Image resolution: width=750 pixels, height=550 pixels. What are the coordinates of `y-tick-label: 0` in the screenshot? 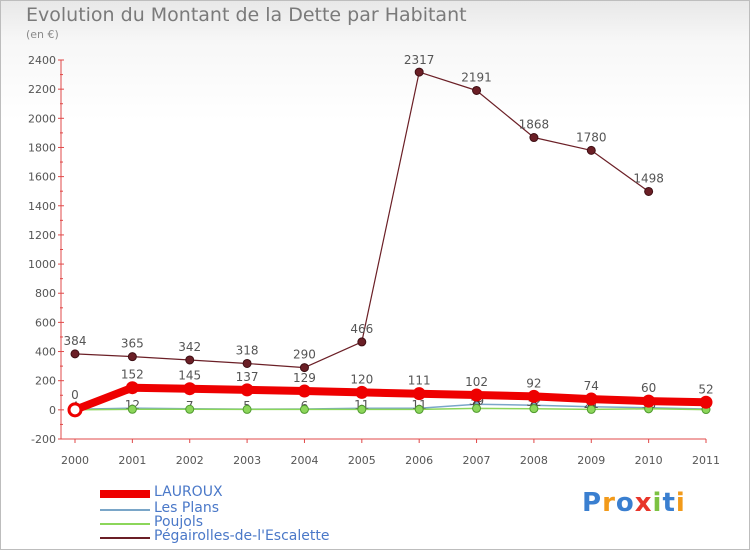 It's located at (52, 410).